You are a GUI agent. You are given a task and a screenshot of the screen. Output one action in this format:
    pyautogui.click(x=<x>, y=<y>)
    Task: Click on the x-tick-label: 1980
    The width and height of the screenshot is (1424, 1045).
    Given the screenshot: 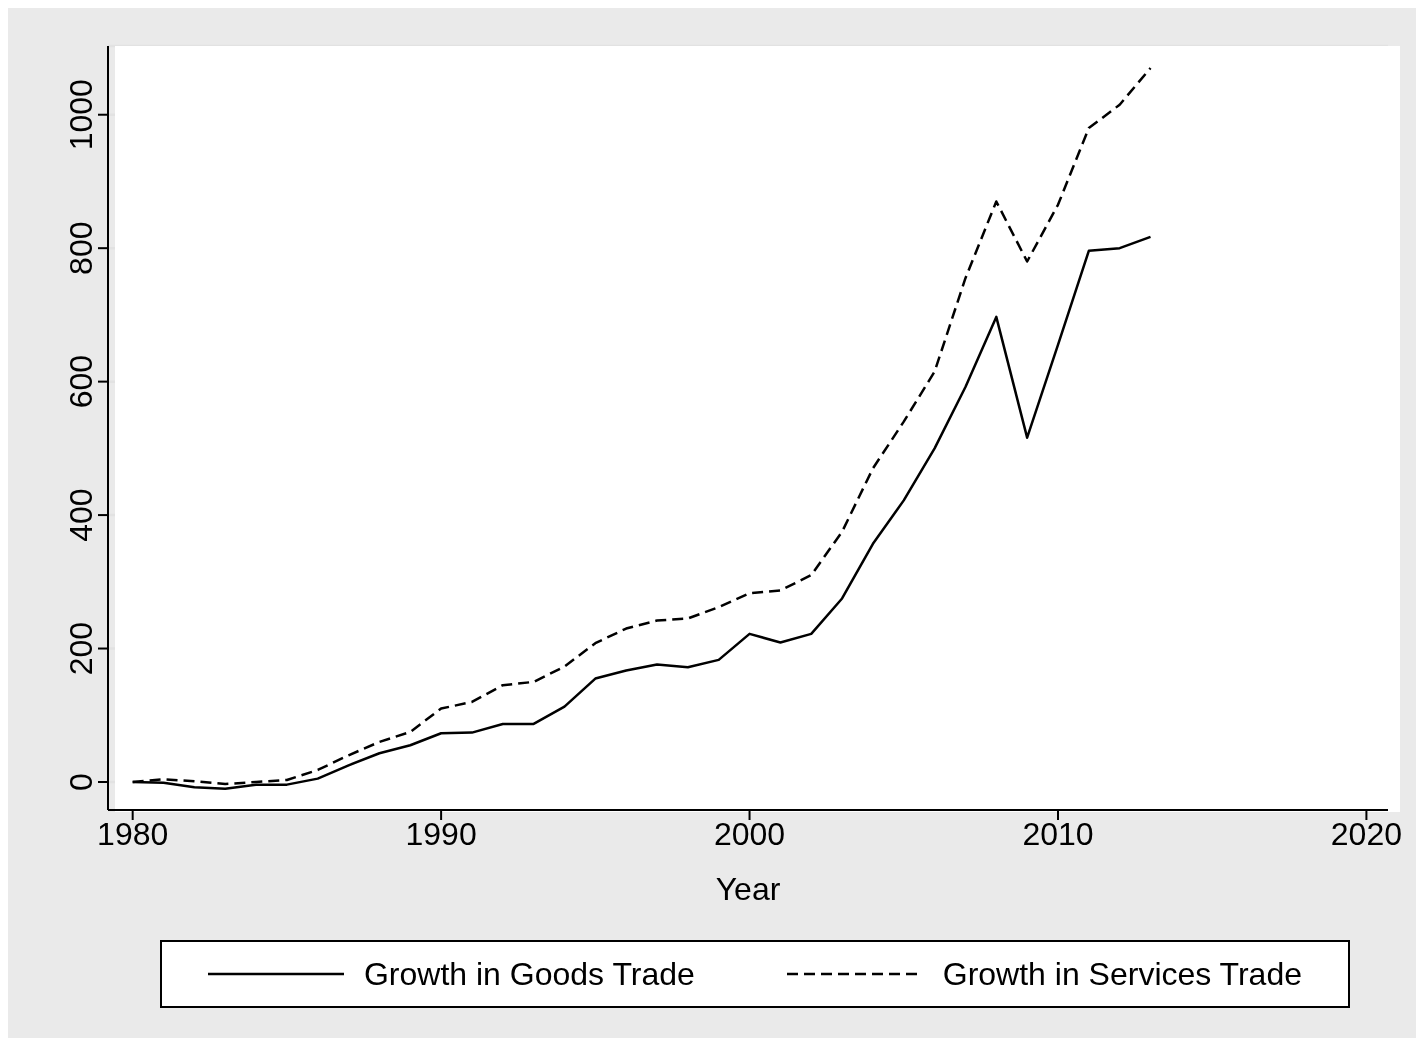 What is the action you would take?
    pyautogui.click(x=133, y=833)
    